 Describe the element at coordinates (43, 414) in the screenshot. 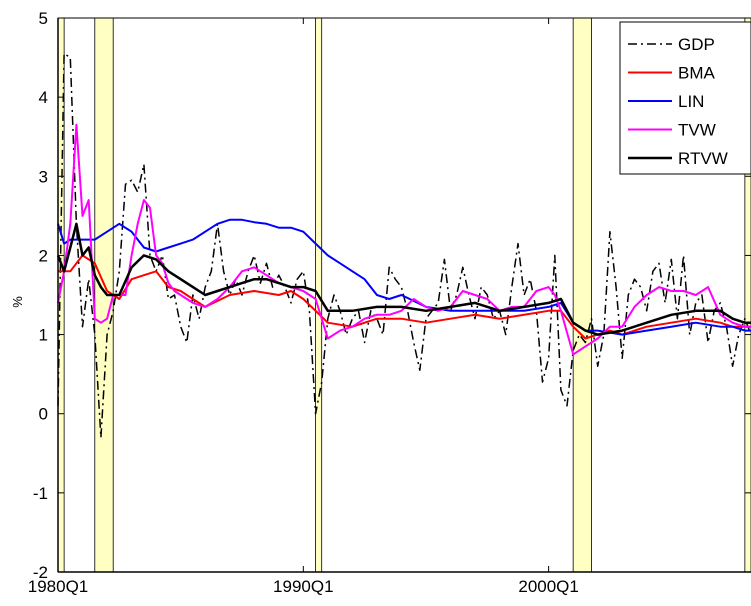

I see `y-tick-label: 0` at that location.